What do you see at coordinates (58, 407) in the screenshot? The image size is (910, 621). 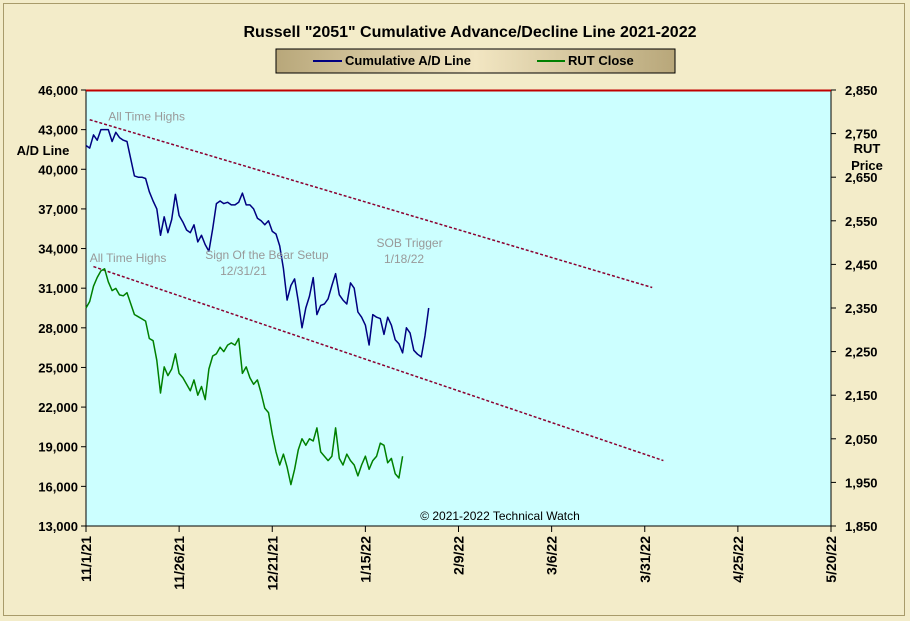 I see `left-tick-label: 22,000` at bounding box center [58, 407].